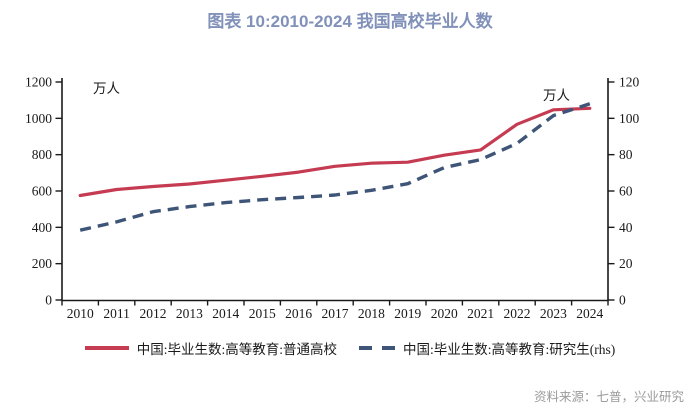 The height and width of the screenshot is (412, 700). I want to click on legend-item-postgraduate: 中国:毕业生数:高等教育:研究生(rhs), so click(487, 348).